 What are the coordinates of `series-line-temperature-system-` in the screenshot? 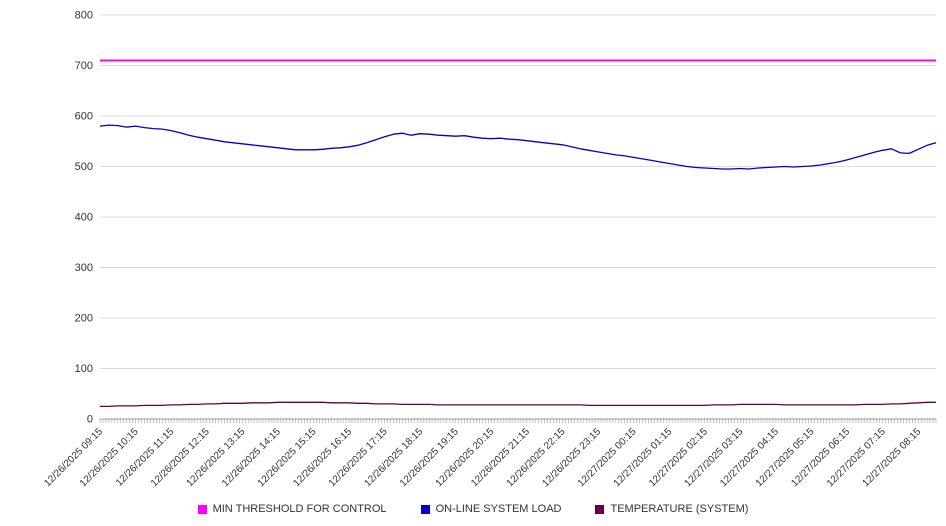 It's located at (518, 404).